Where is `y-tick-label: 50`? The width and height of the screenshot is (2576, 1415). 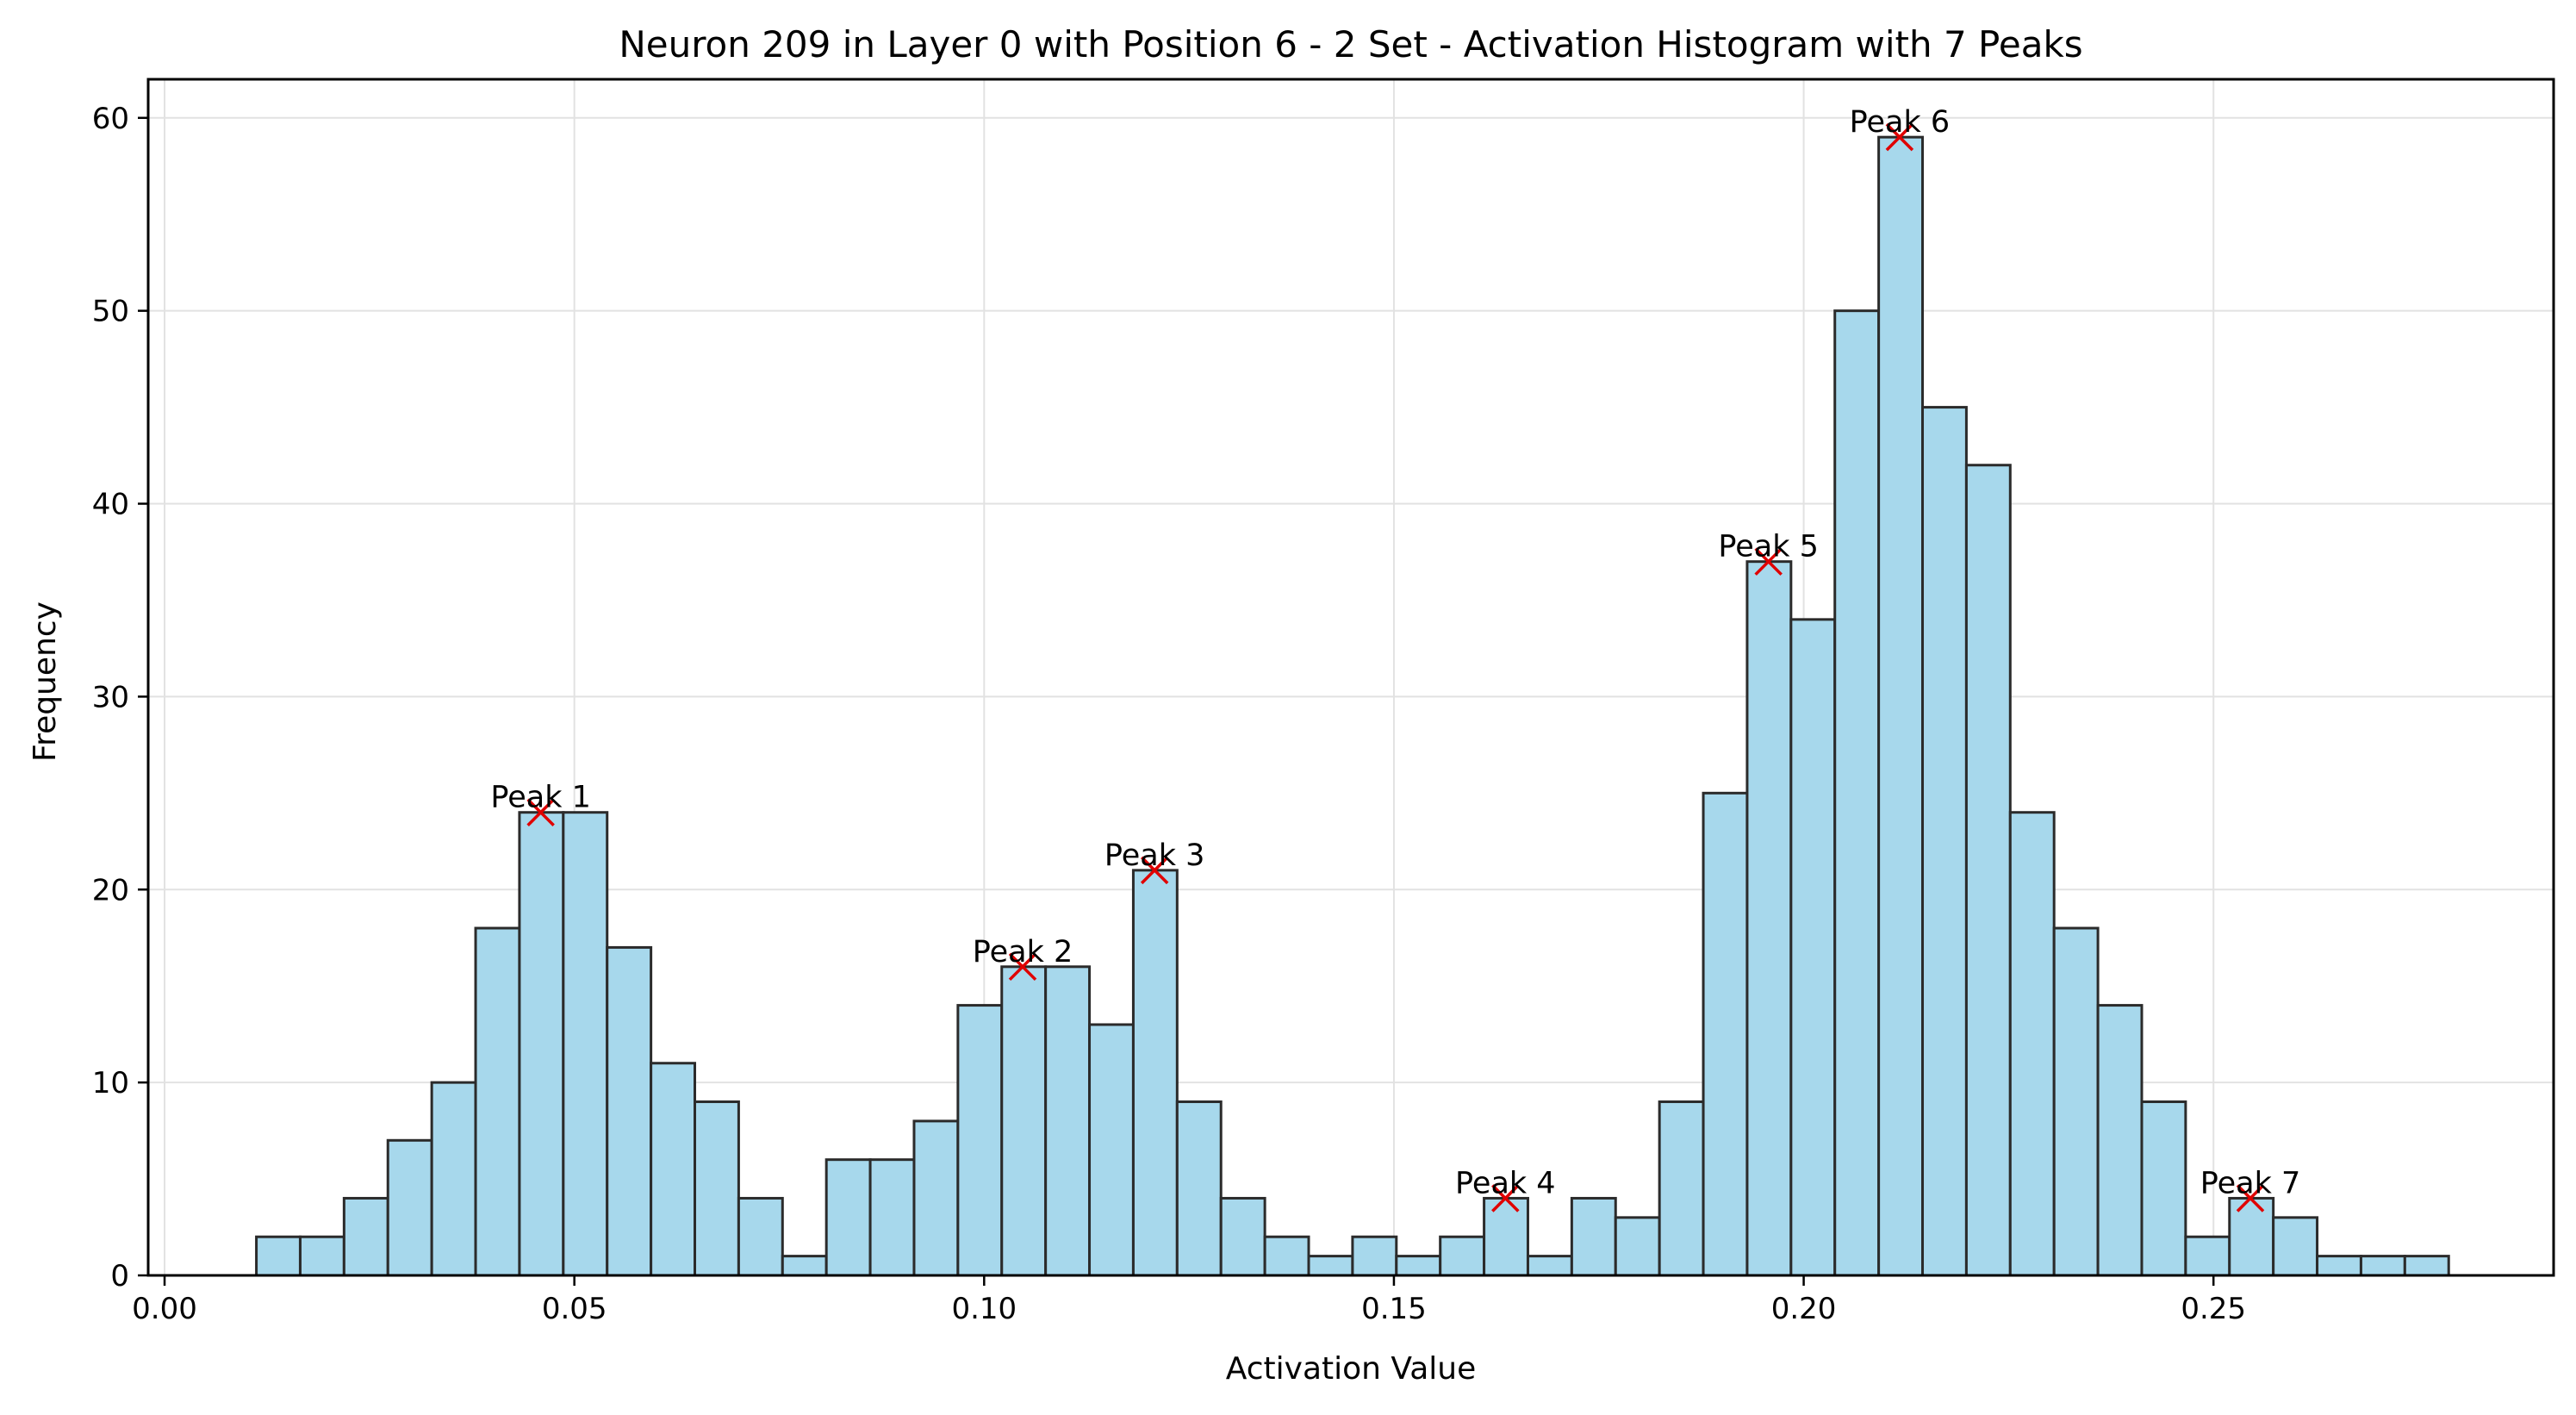
y-tick-label: 50 is located at coordinates (111, 312).